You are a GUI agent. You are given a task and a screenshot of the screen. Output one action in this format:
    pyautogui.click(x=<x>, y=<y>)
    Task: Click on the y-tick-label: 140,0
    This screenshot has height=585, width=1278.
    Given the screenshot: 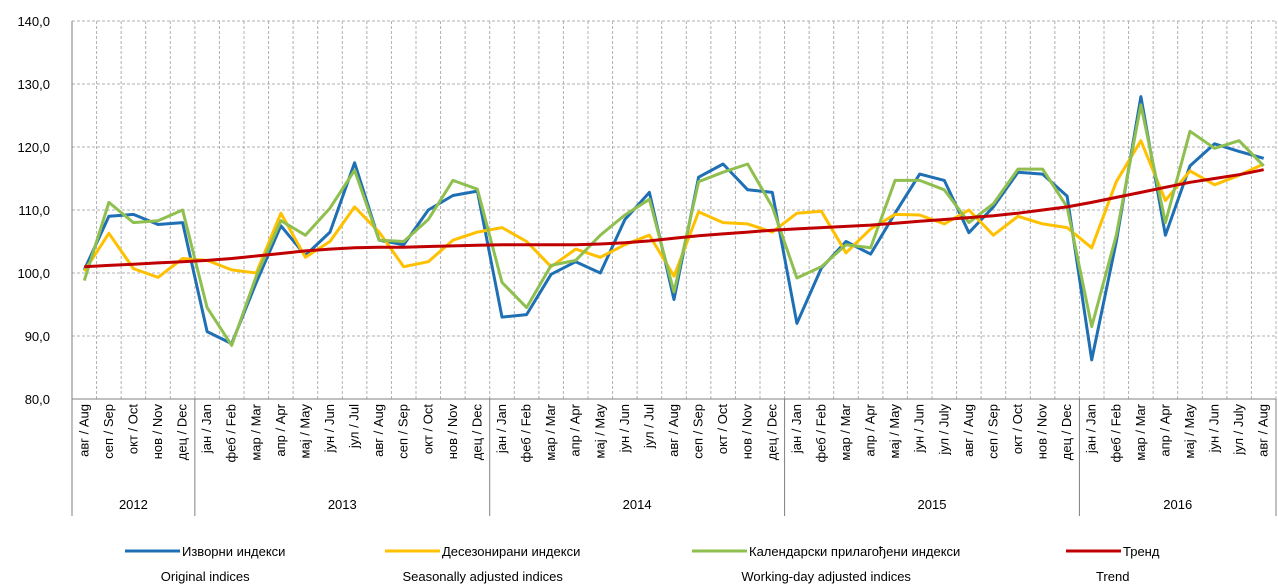 What is the action you would take?
    pyautogui.click(x=33, y=21)
    